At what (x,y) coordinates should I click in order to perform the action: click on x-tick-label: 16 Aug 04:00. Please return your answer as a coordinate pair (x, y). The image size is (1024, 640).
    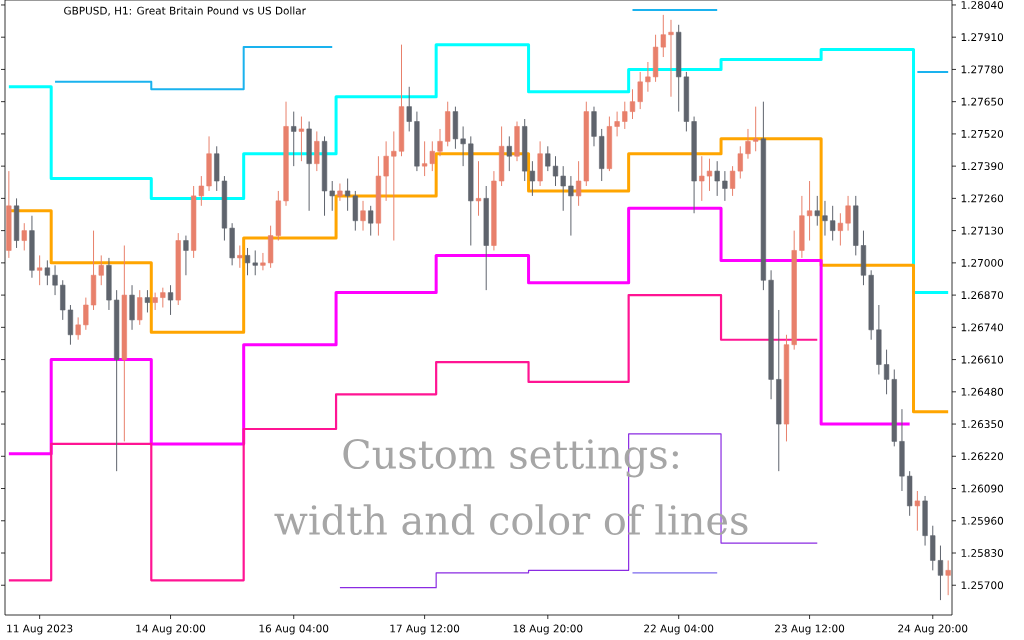
    Looking at the image, I should click on (294, 629).